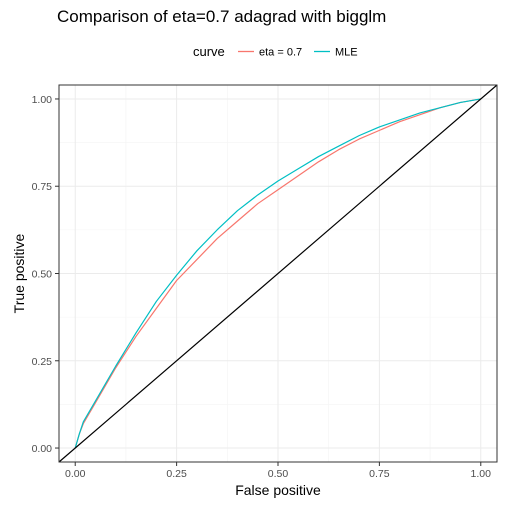 The height and width of the screenshot is (505, 505). Describe the element at coordinates (42, 100) in the screenshot. I see `y-tick-label: 1.00` at that location.